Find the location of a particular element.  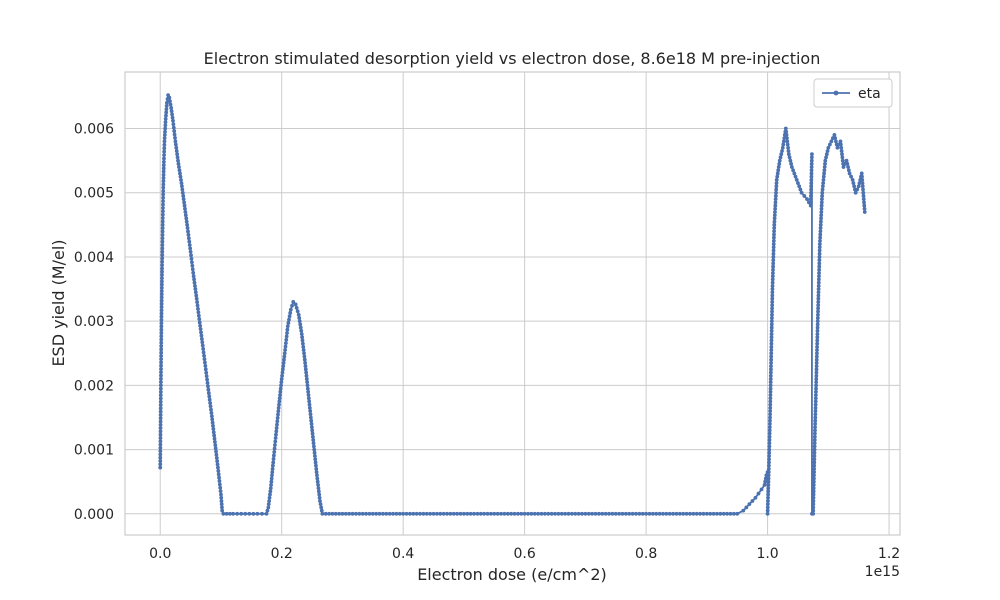

x-tick-label: 0.6 is located at coordinates (525, 554).